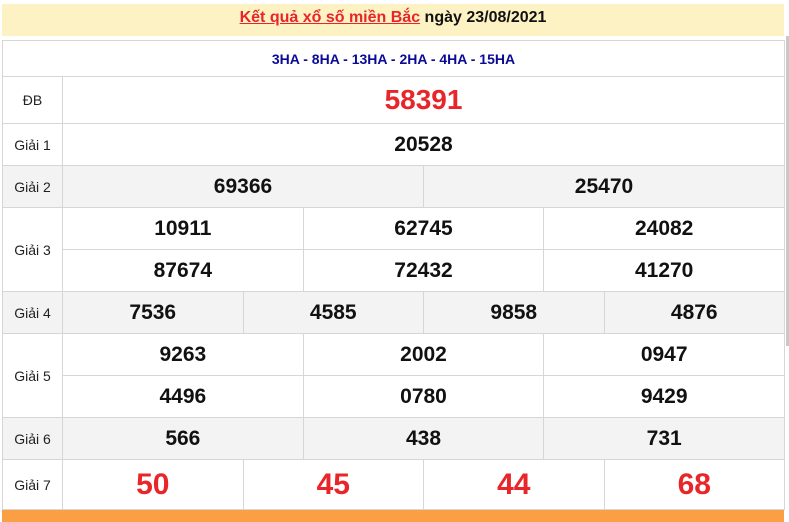 The width and height of the screenshot is (789, 522). What do you see at coordinates (183, 354) in the screenshot?
I see `prize-number: 9263` at bounding box center [183, 354].